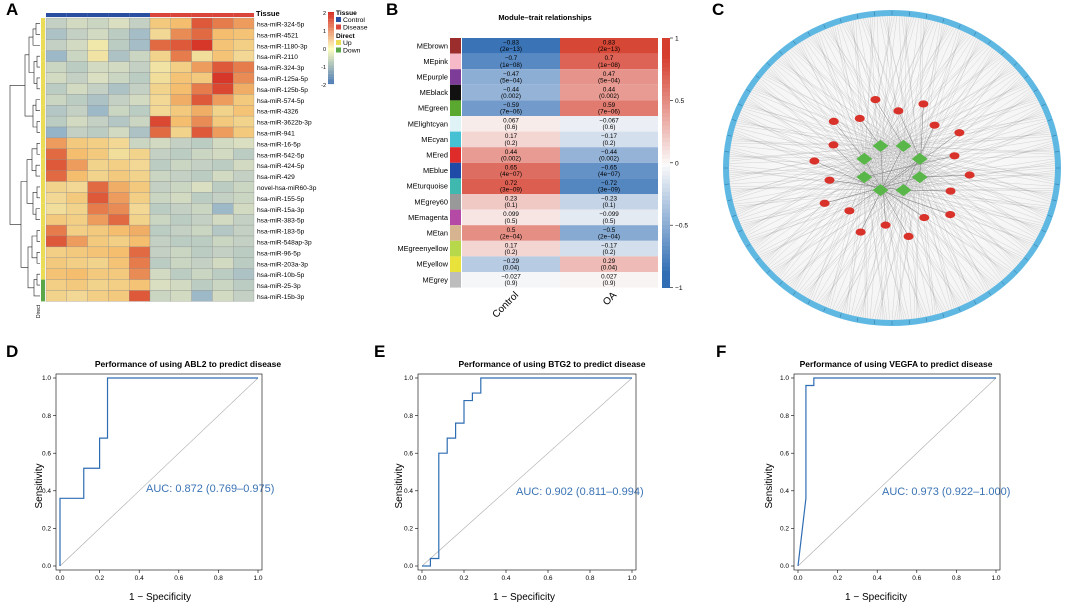 Image resolution: width=1072 pixels, height=602 pixels. Describe the element at coordinates (279, 144) in the screenshot. I see `row-label: hsa-miR-16-5p` at that location.